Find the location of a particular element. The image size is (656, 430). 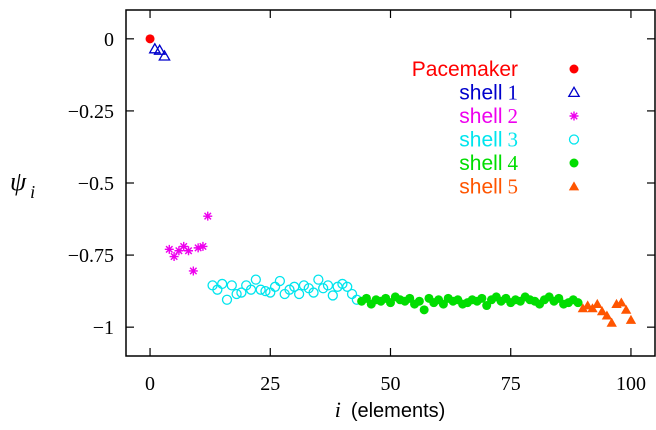

x-tick-label: 25 is located at coordinates (270, 384).